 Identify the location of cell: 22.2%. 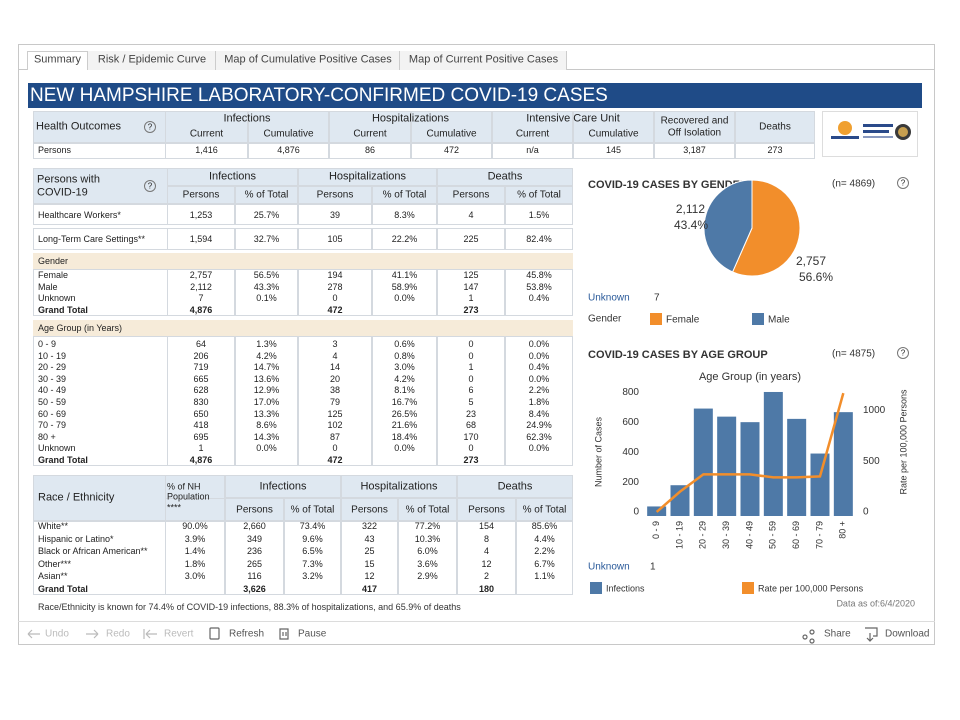
(404, 238).